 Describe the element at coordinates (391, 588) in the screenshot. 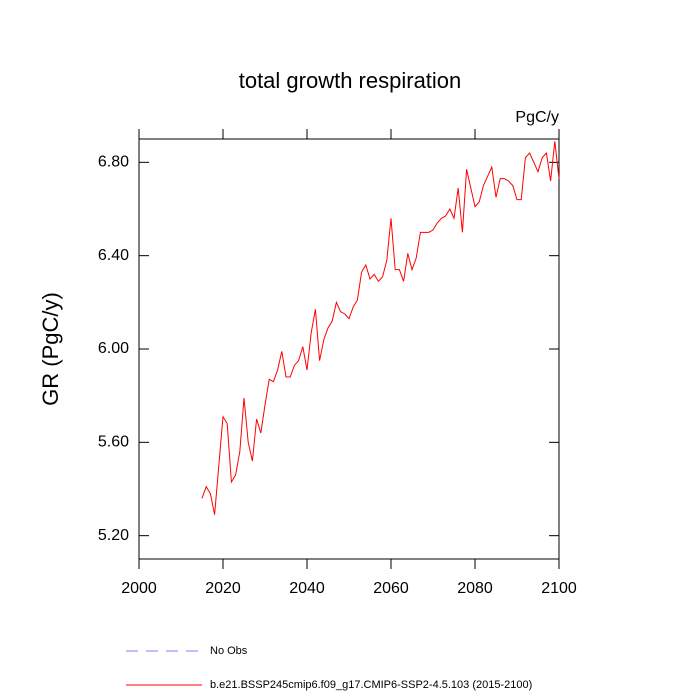

I see `x-tick-label: 2060` at that location.